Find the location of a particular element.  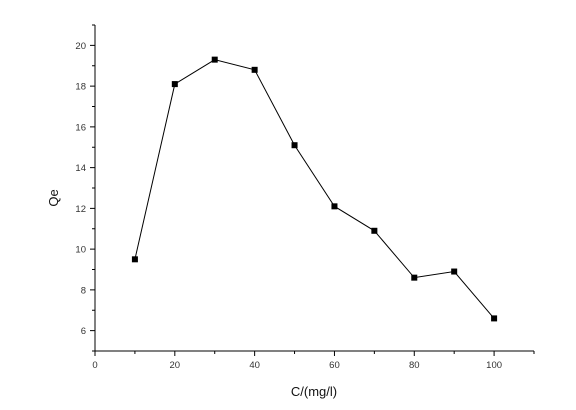

x-tick-label: 100 is located at coordinates (494, 365).